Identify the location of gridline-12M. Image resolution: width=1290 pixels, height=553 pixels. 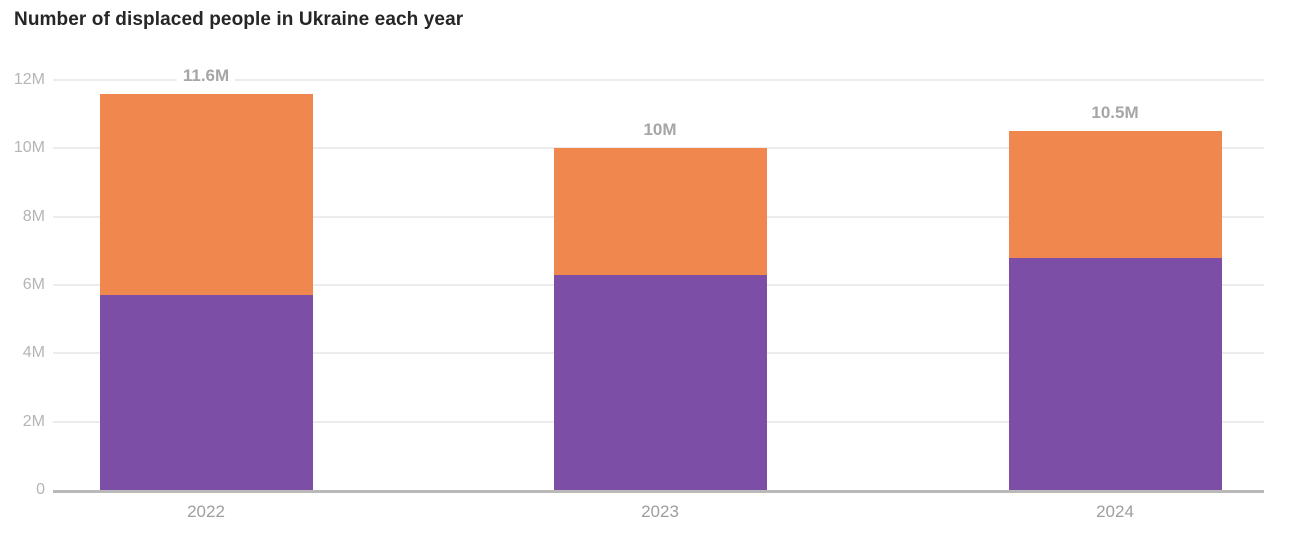
(658, 80).